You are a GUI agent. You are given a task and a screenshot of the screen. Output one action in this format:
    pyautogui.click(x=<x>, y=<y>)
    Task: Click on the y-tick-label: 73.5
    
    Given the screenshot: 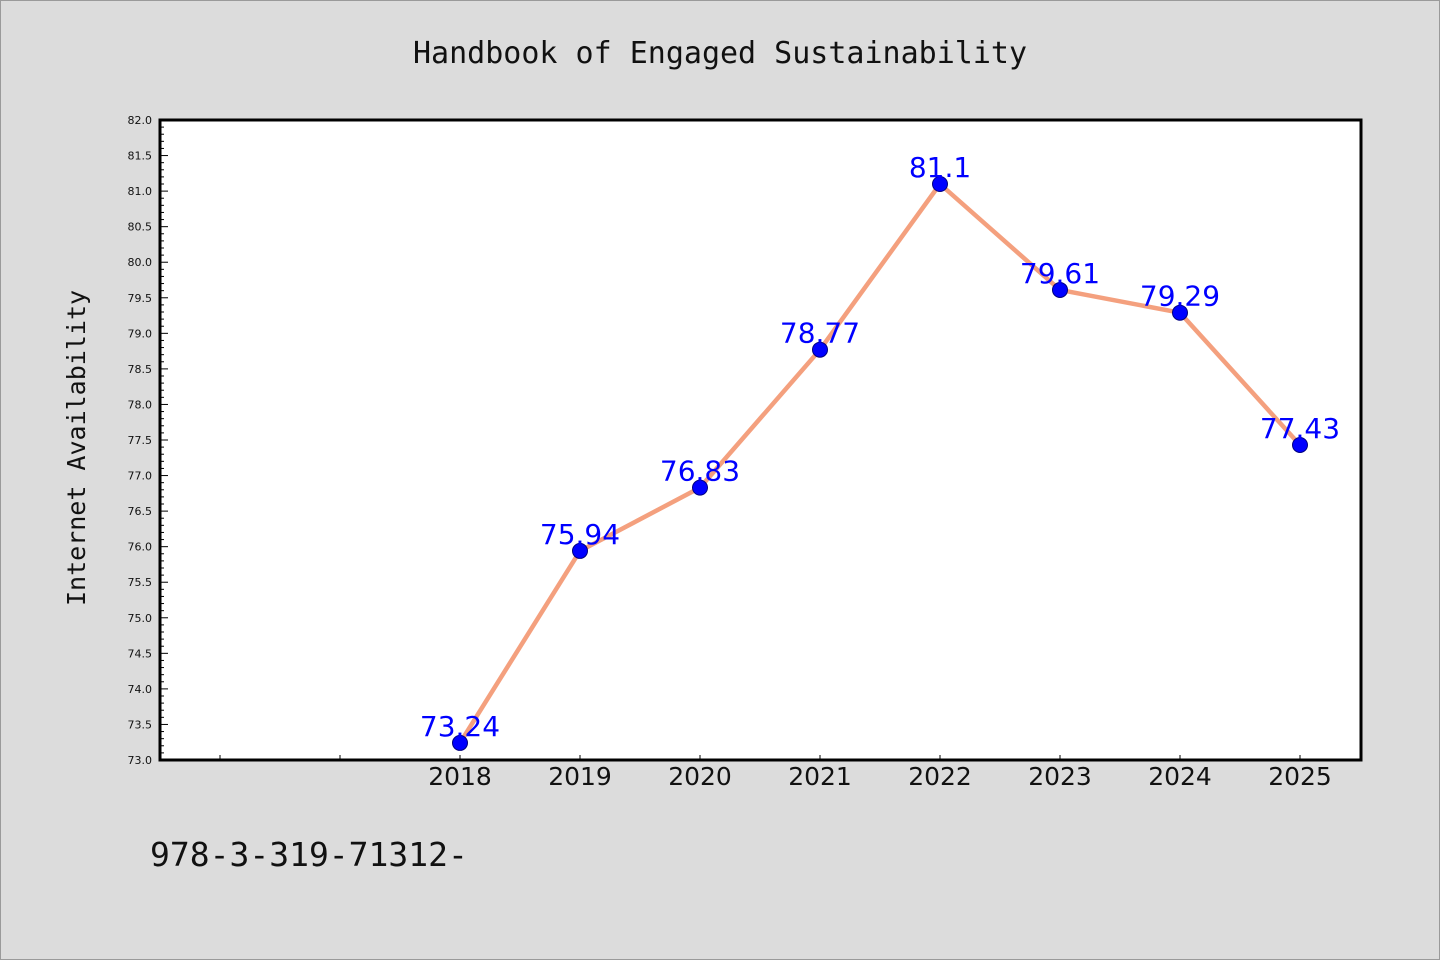 What is the action you would take?
    pyautogui.click(x=140, y=724)
    